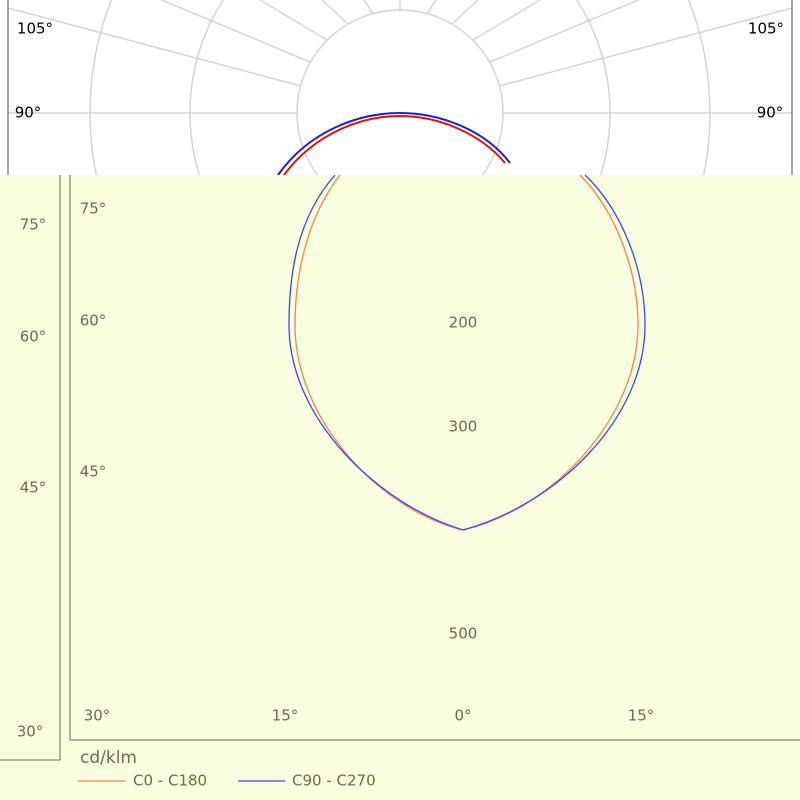 This screenshot has width=800, height=800. I want to click on frame, so click(30, 468).